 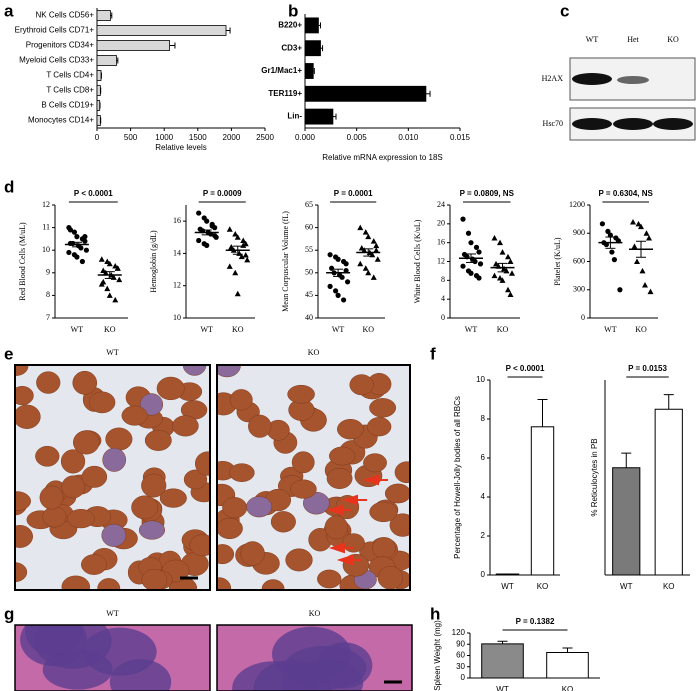 What do you see at coordinates (293, 10) in the screenshot?
I see `panel-label: b` at bounding box center [293, 10].